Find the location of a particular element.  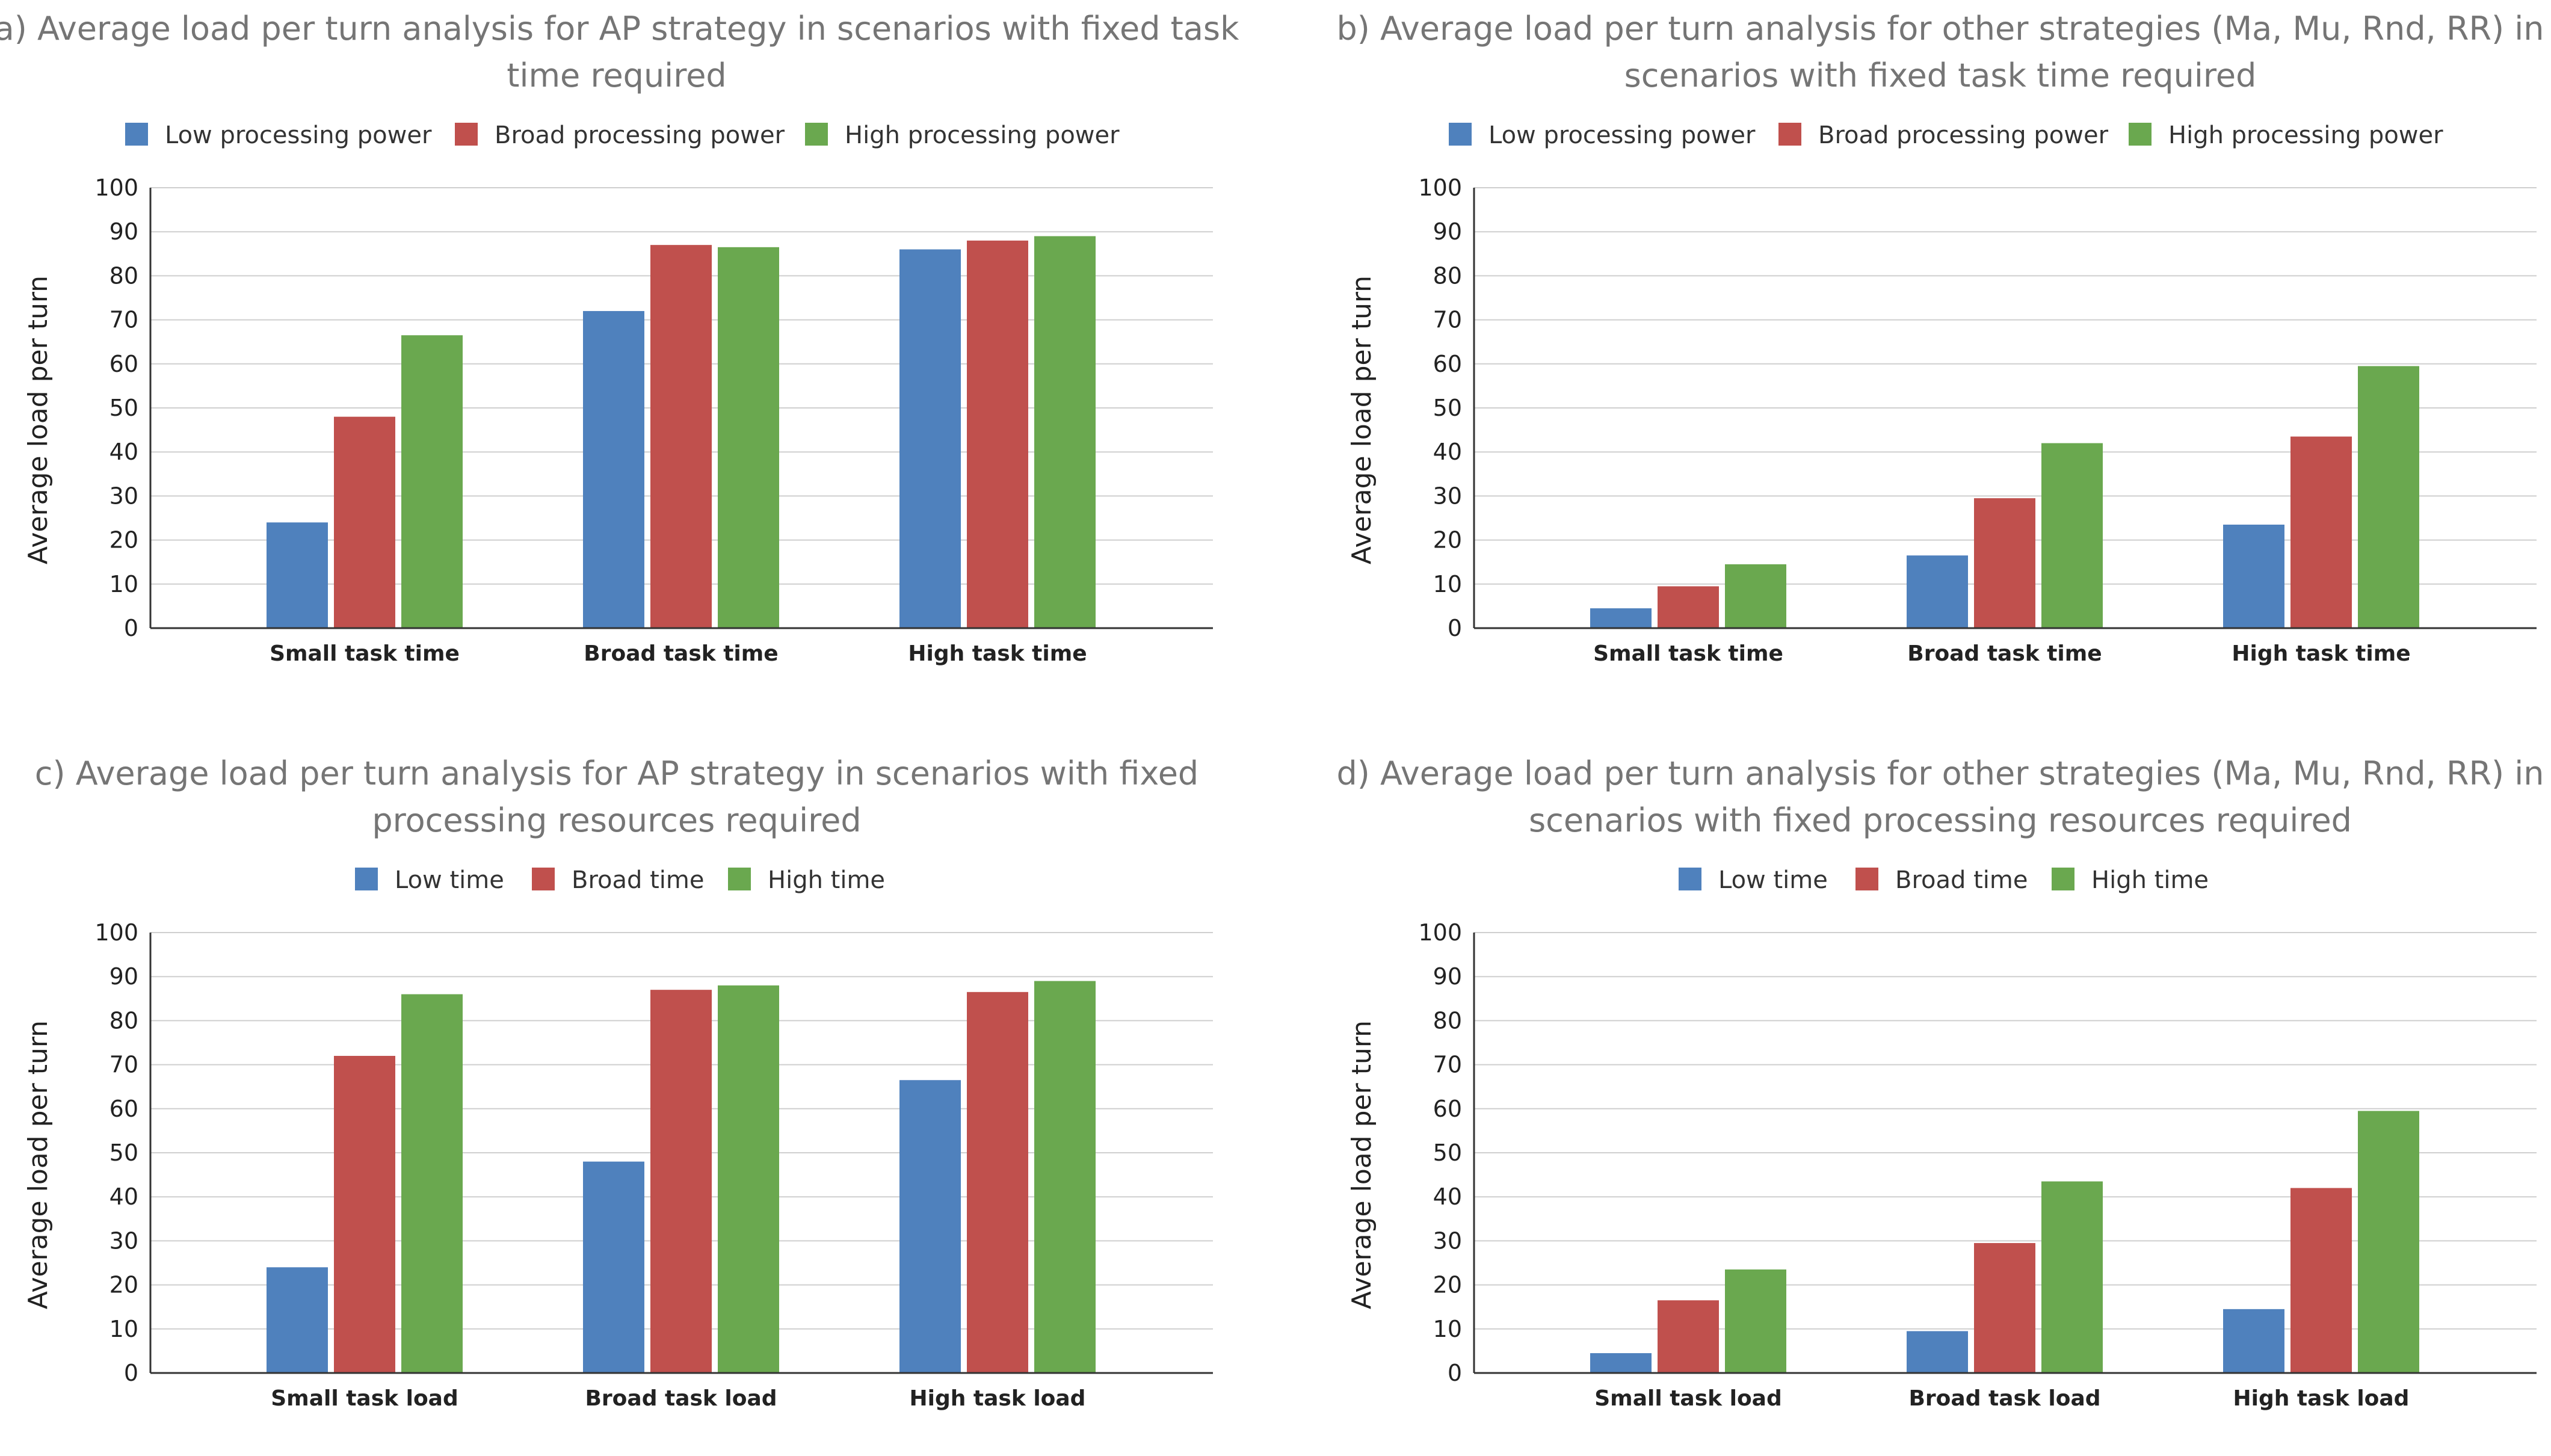

y-tick-label: 10 is located at coordinates (1447, 584).